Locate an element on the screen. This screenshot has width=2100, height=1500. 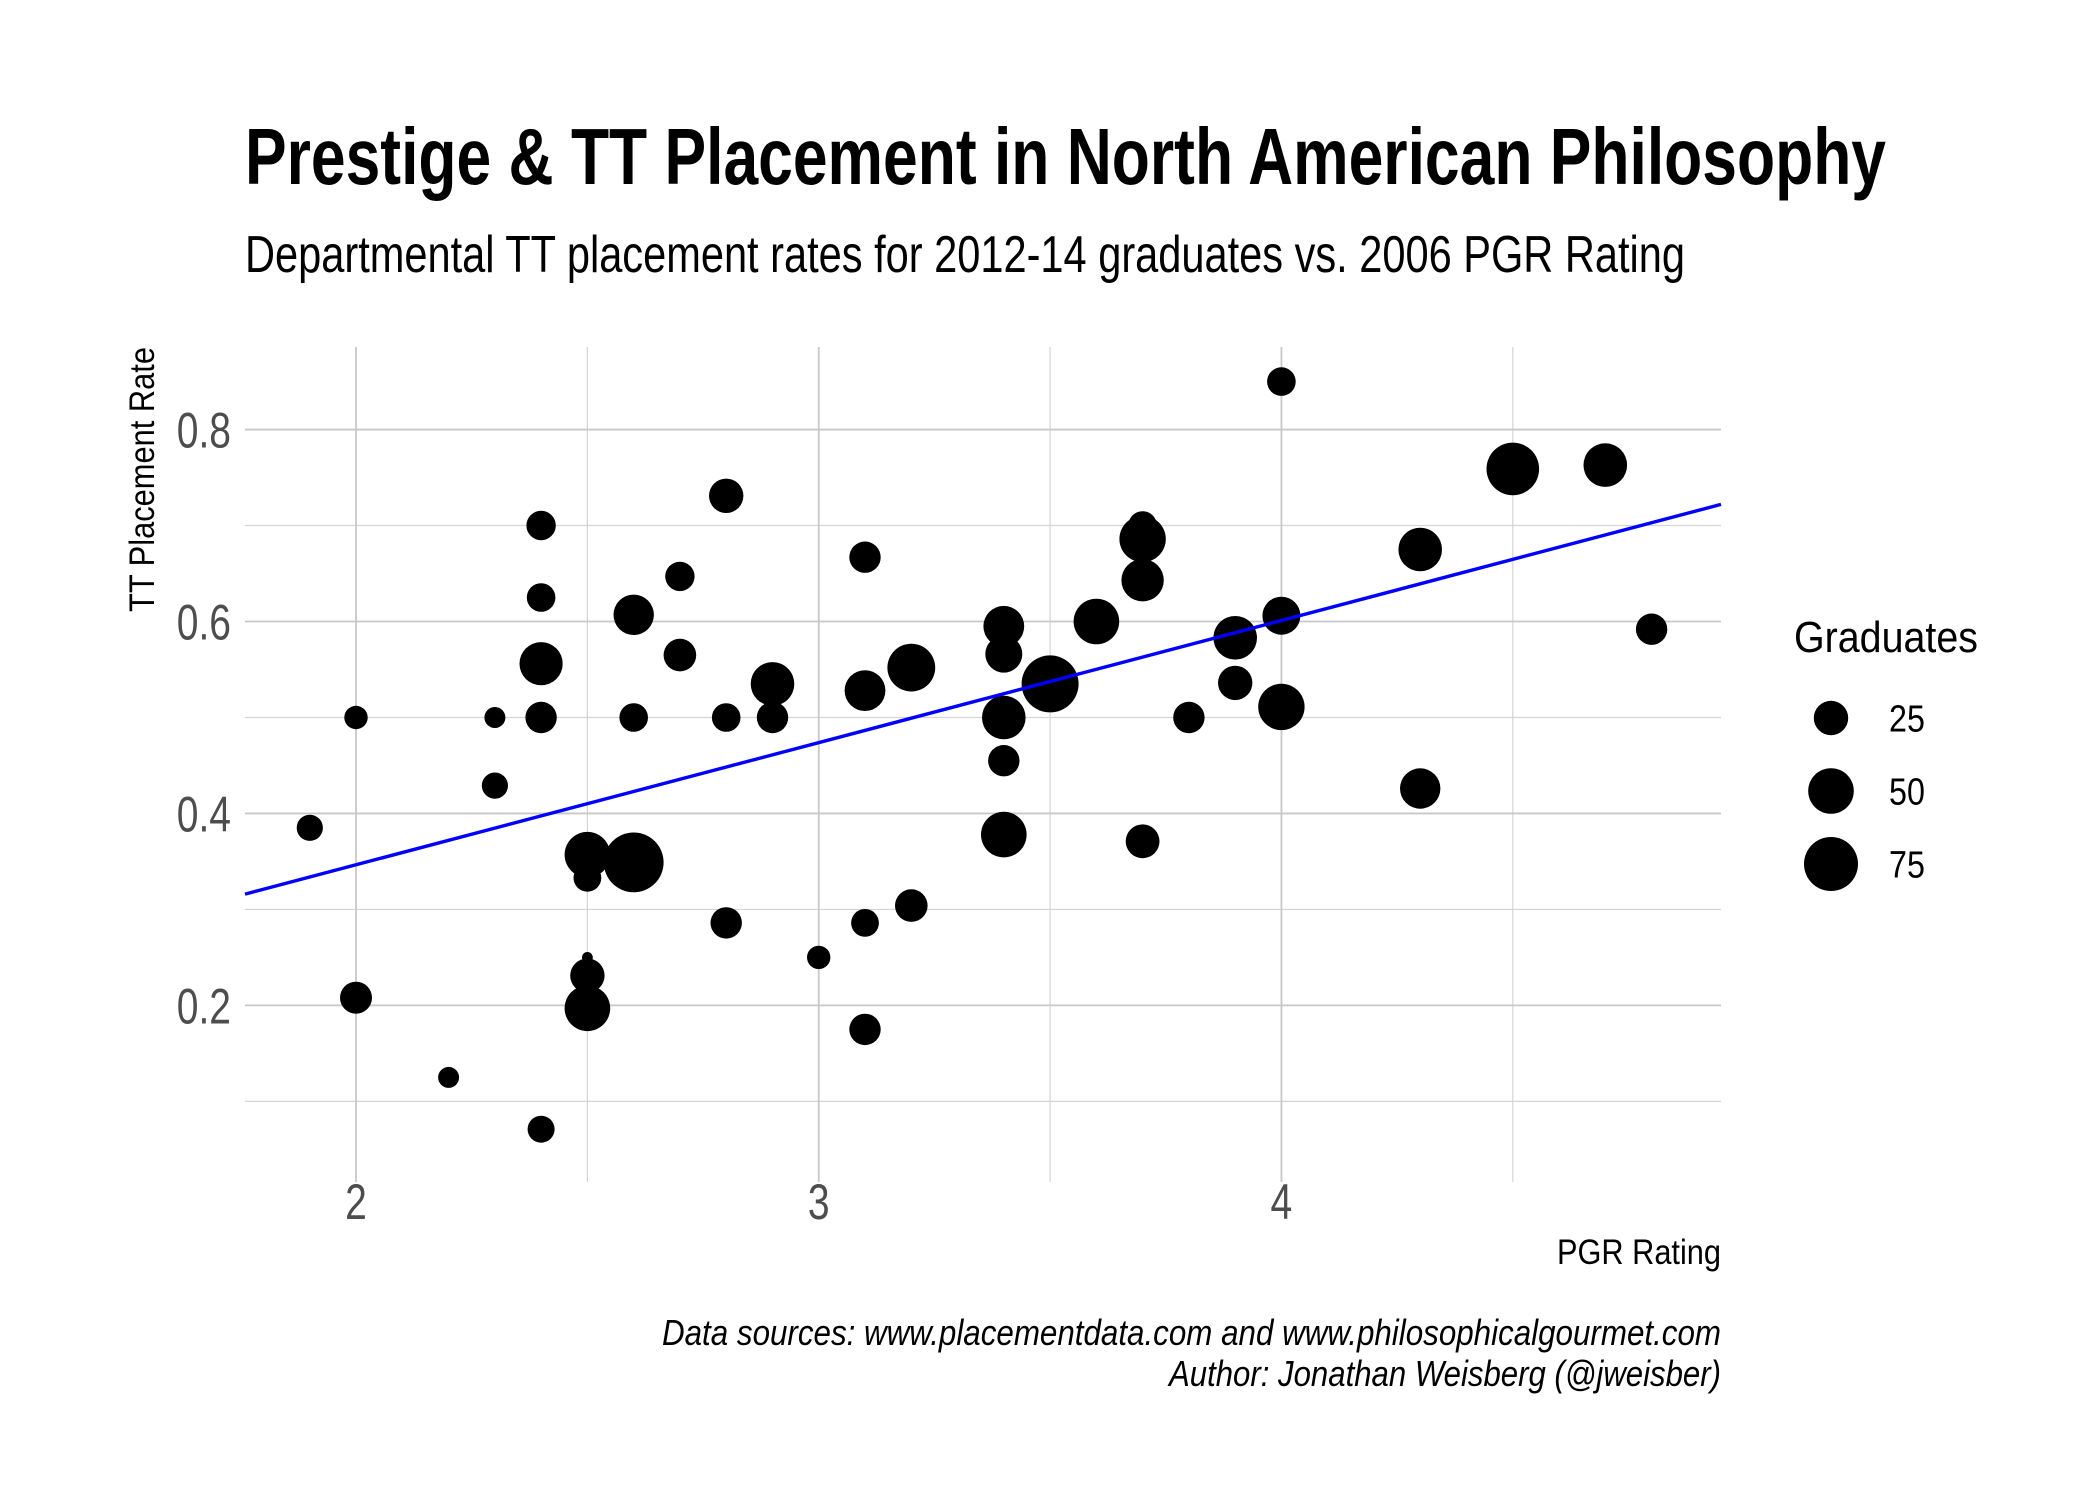
x-axis-tick-labels: 2 3 4 is located at coordinates (818, 1202).